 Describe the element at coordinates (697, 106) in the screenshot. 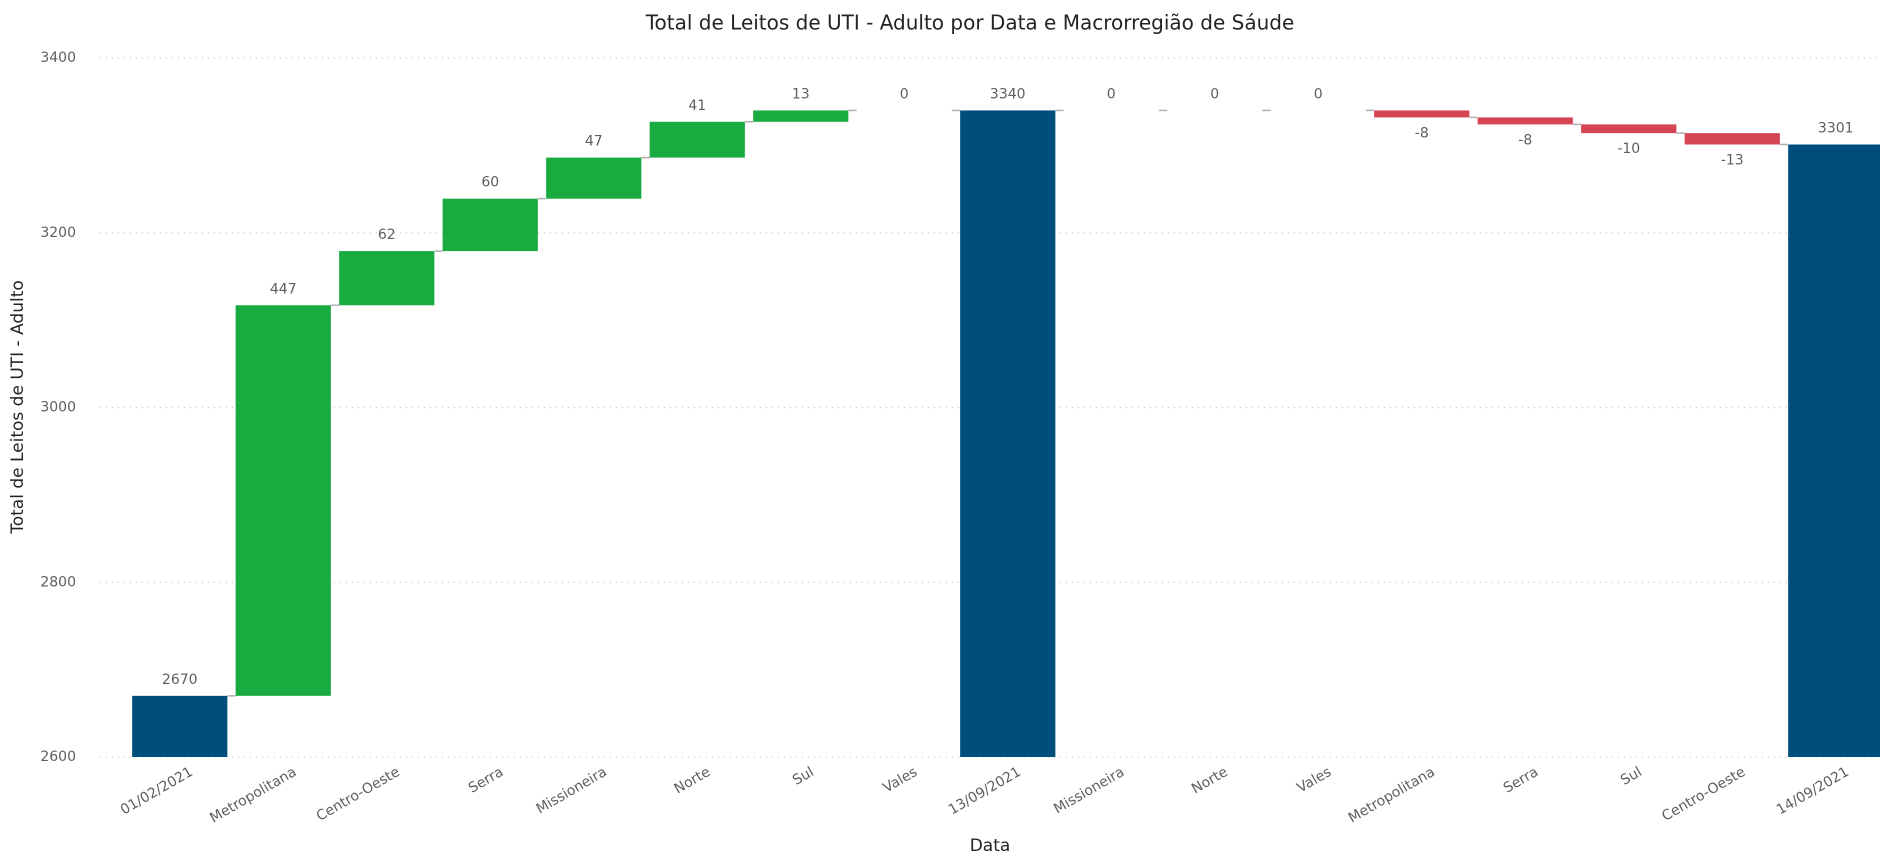

I see `data-label: 41` at that location.